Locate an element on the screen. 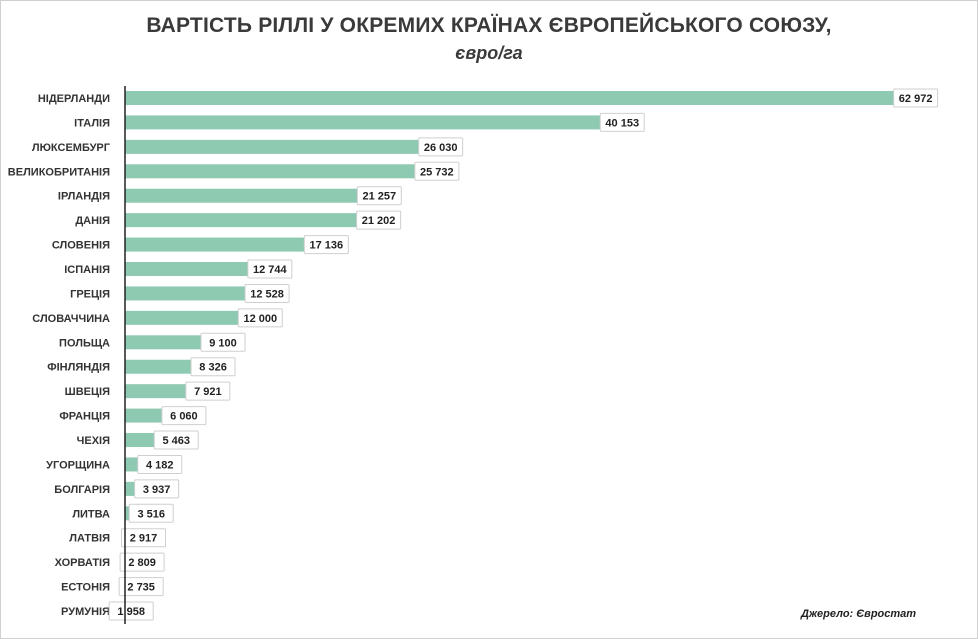  data-label: 7 921 is located at coordinates (208, 392).